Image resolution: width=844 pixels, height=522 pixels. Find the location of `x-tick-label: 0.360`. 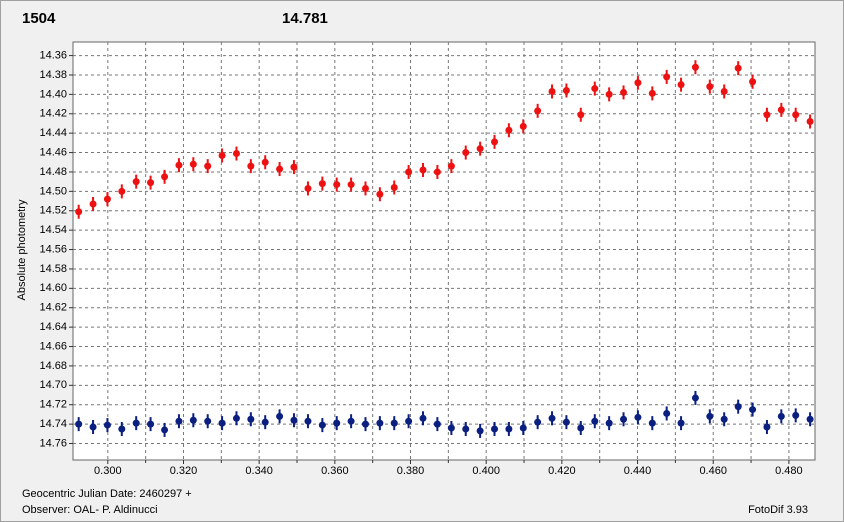

x-tick-label: 0.360 is located at coordinates (335, 471).